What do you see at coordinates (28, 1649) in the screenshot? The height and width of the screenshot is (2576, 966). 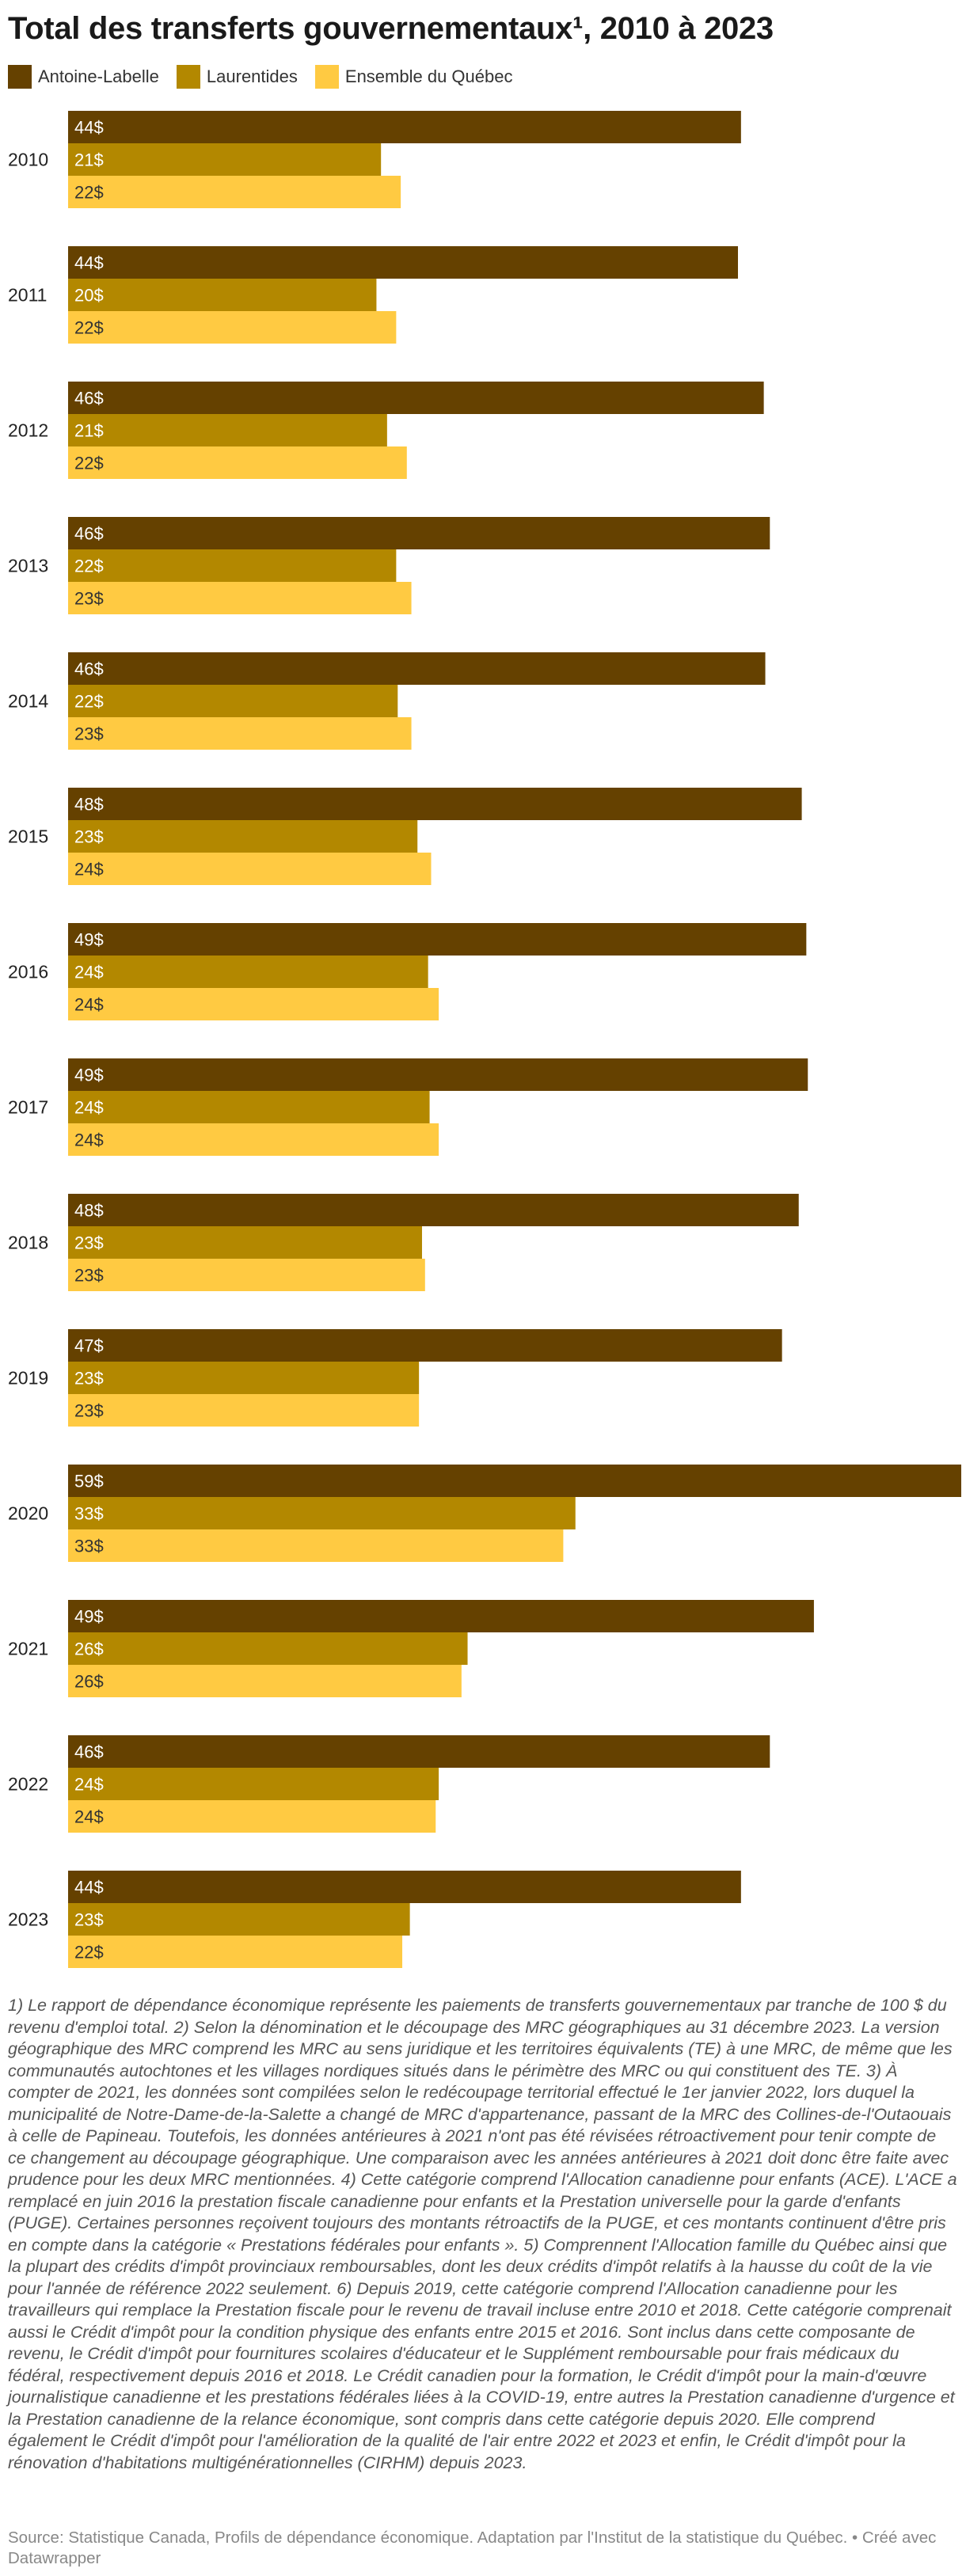 I see `year-label: 2021` at bounding box center [28, 1649].